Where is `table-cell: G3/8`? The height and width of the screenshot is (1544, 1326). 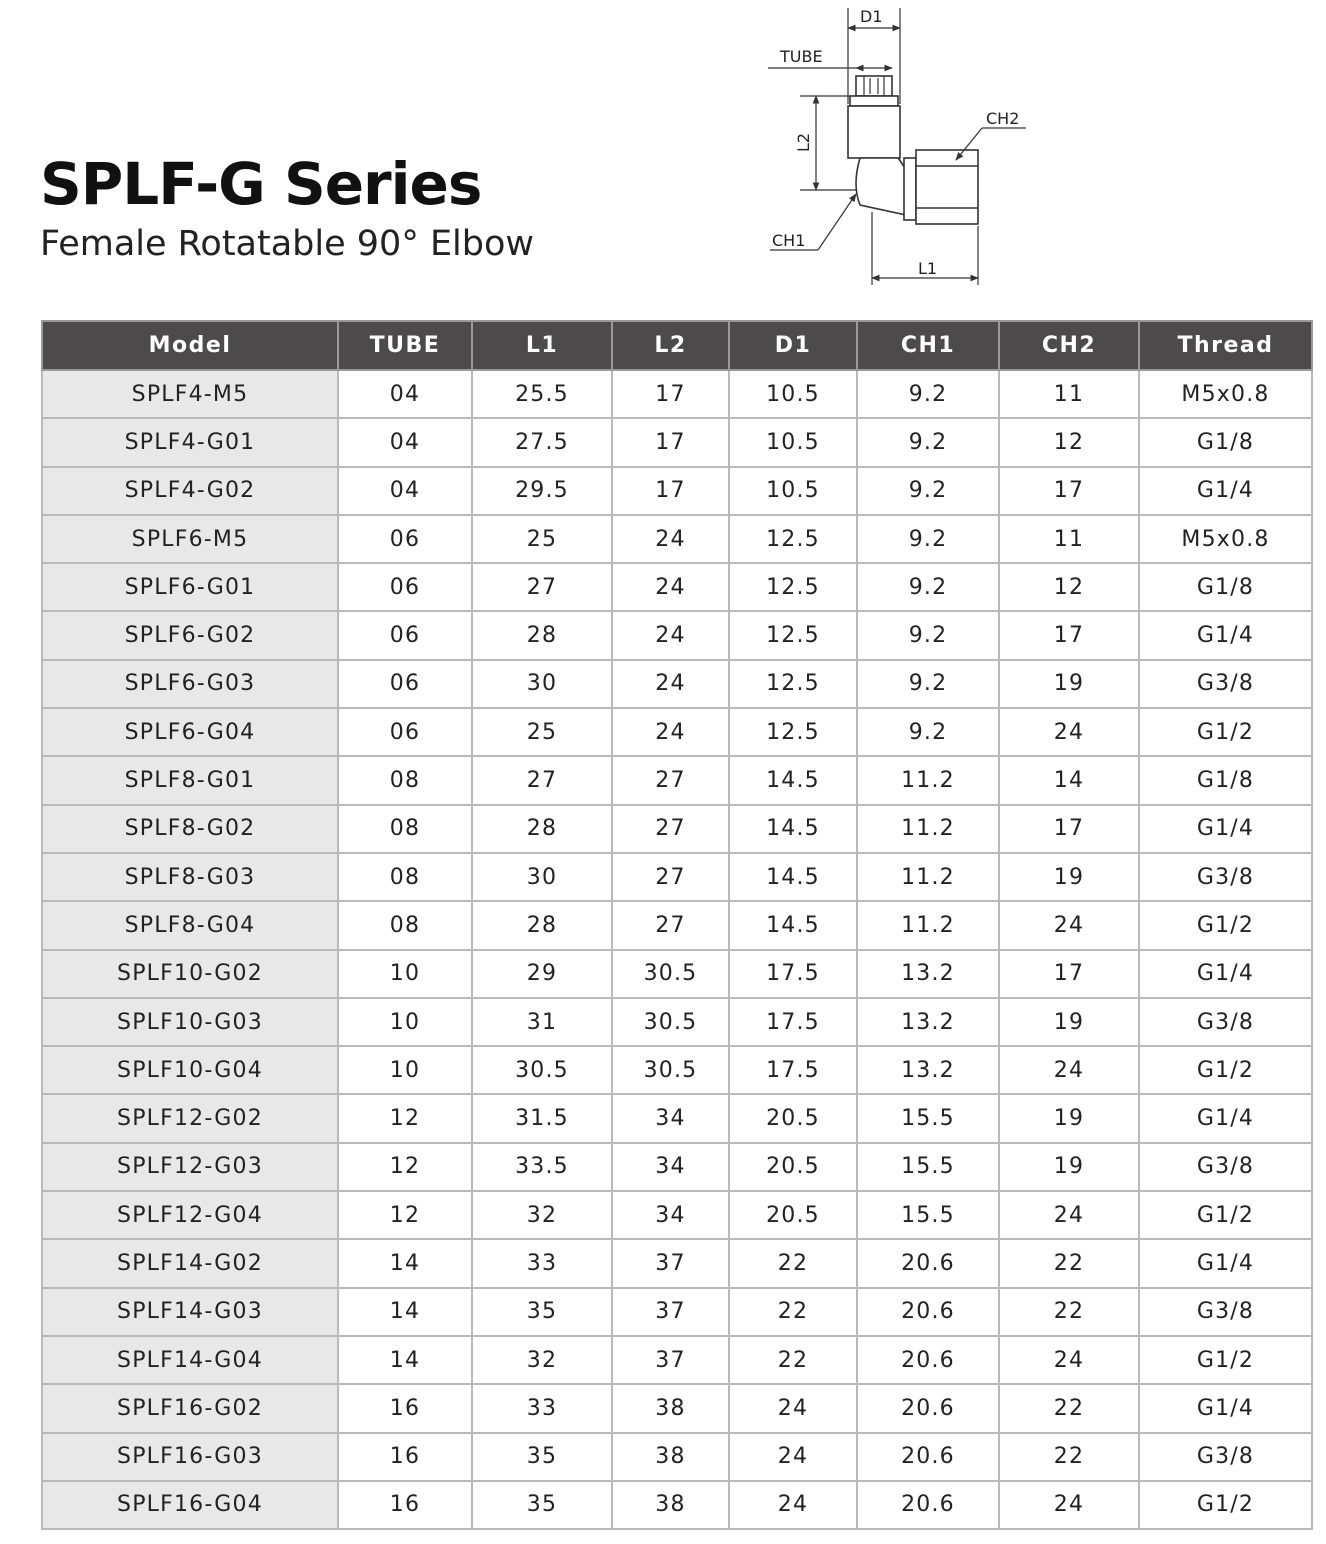
table-cell: G3/8 is located at coordinates (1225, 1022).